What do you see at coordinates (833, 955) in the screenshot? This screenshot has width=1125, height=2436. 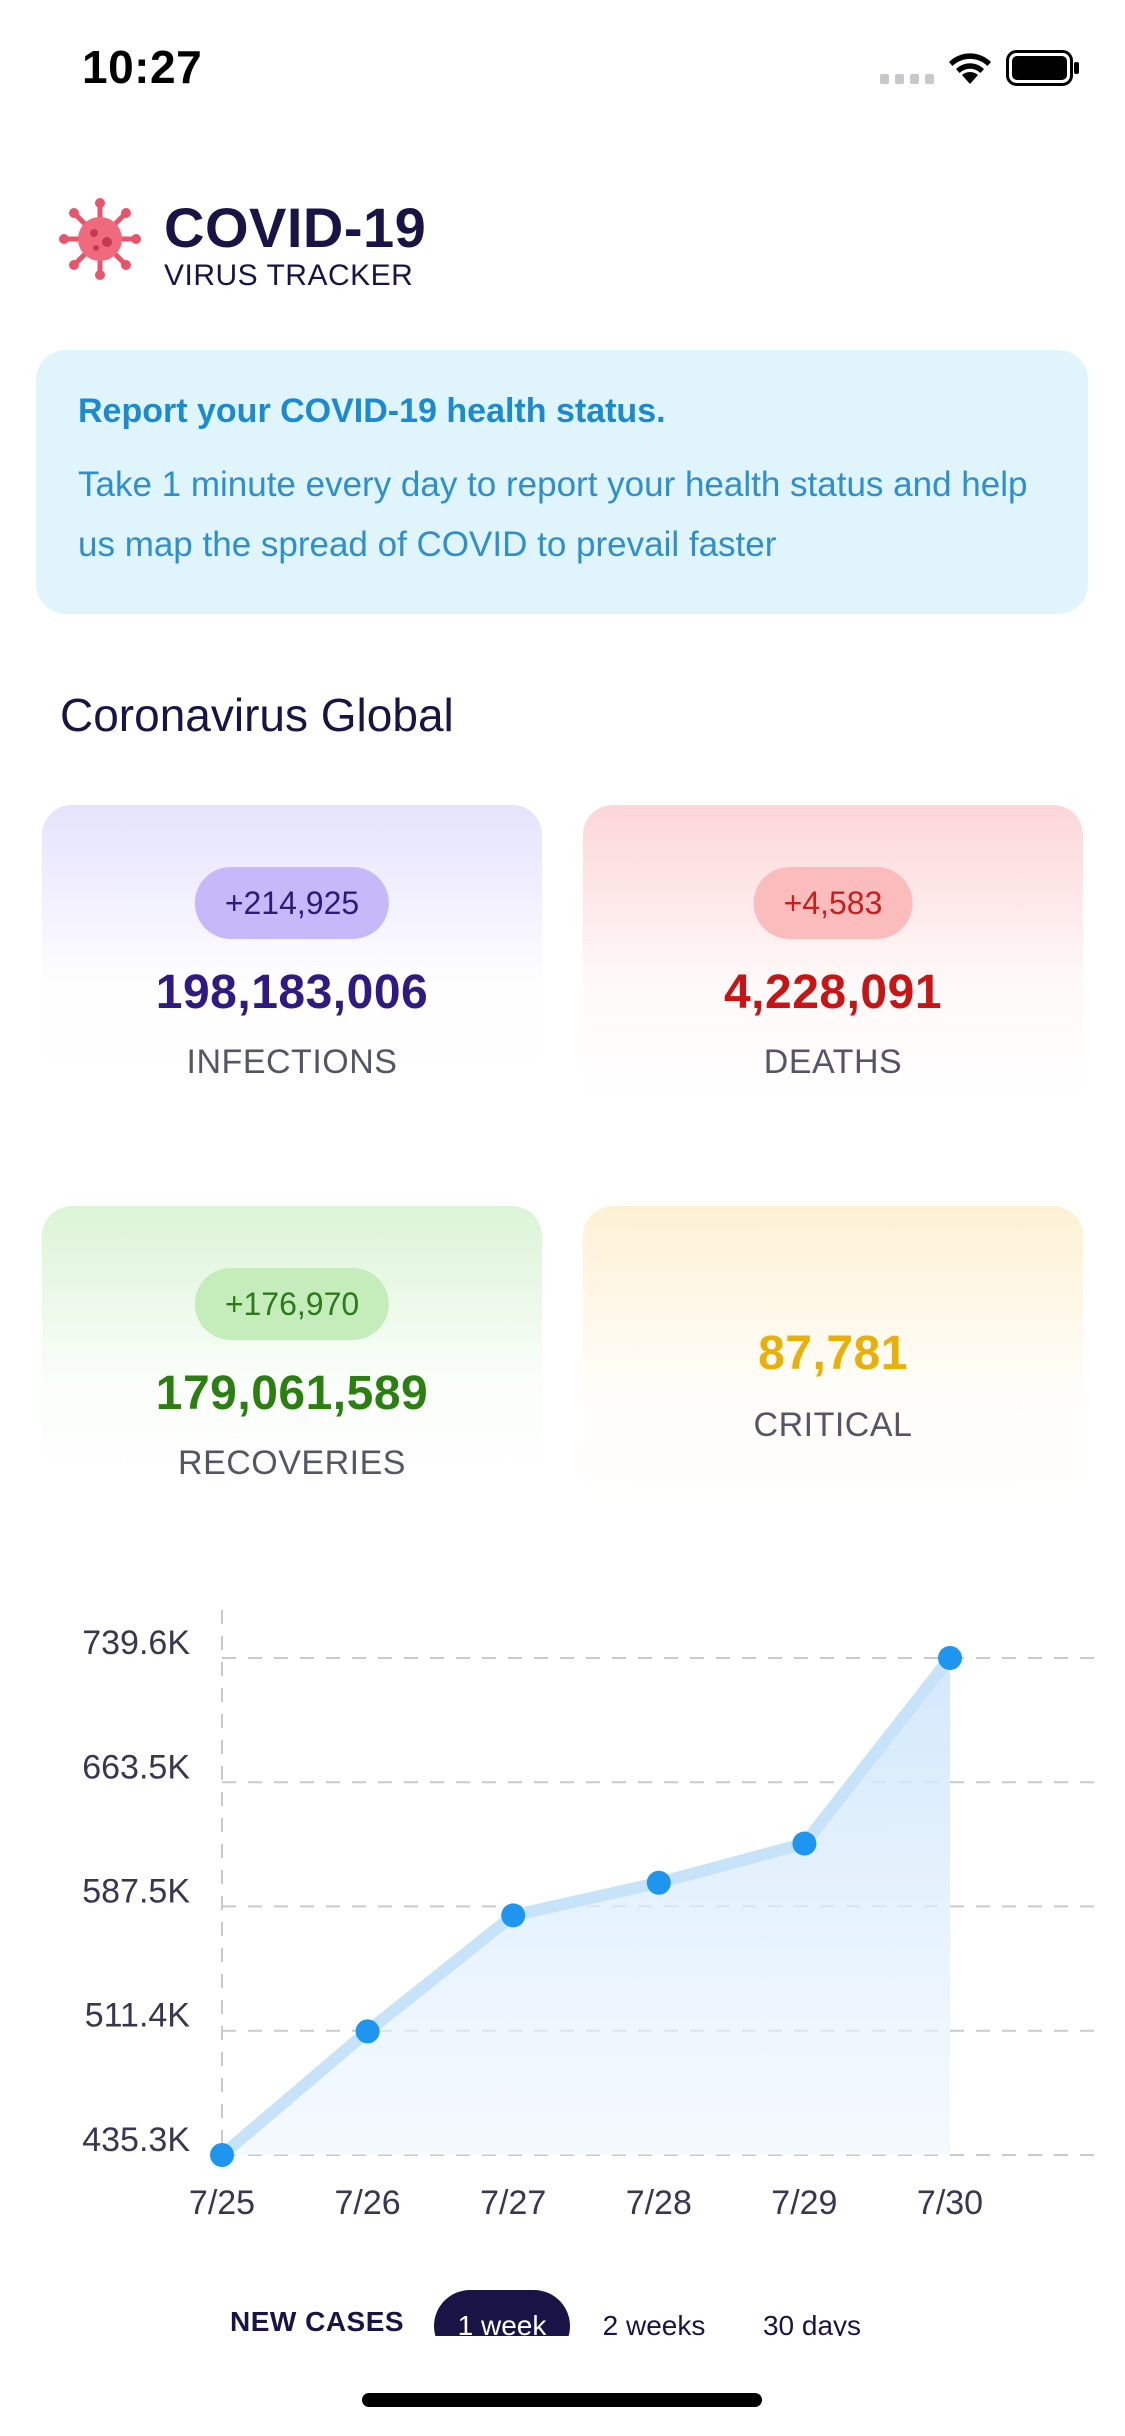 I see `deaths-card: +4,583 4,228,091 DEATHS` at bounding box center [833, 955].